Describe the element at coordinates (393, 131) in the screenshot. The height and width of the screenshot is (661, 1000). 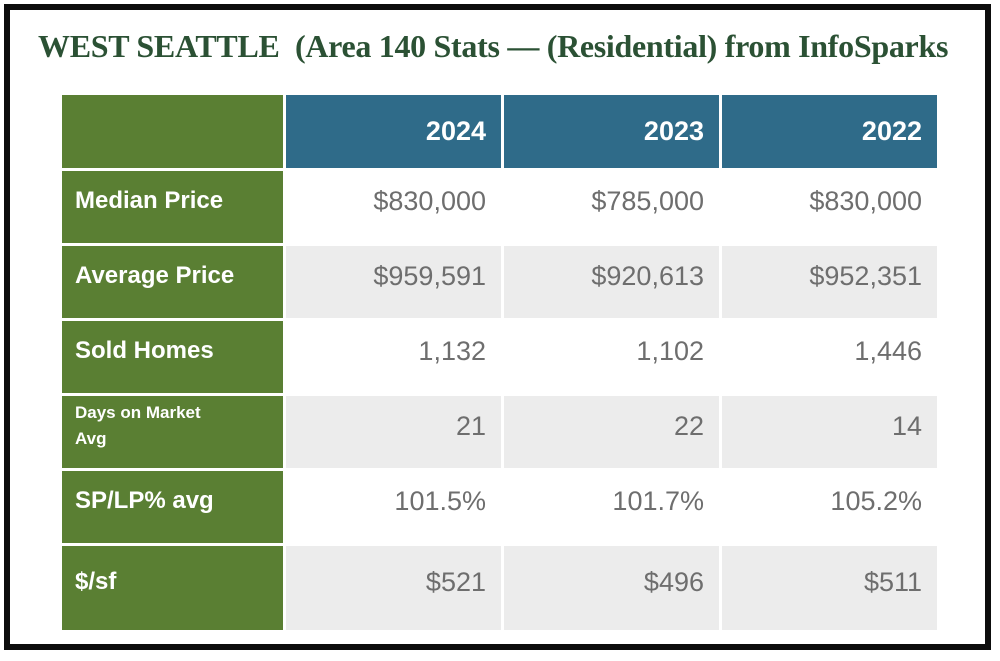
I see `column-header-2024: 2024` at that location.